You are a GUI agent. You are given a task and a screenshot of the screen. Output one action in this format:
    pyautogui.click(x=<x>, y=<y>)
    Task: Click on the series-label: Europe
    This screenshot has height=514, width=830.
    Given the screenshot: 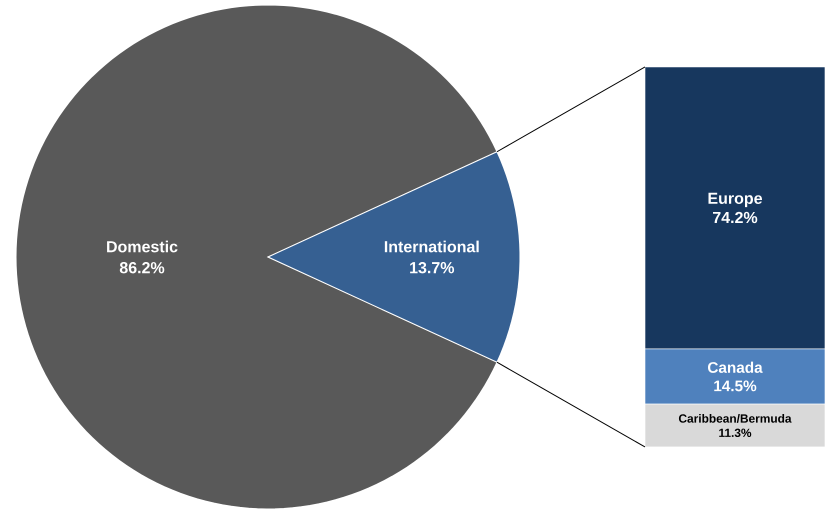 What is the action you would take?
    pyautogui.click(x=735, y=200)
    